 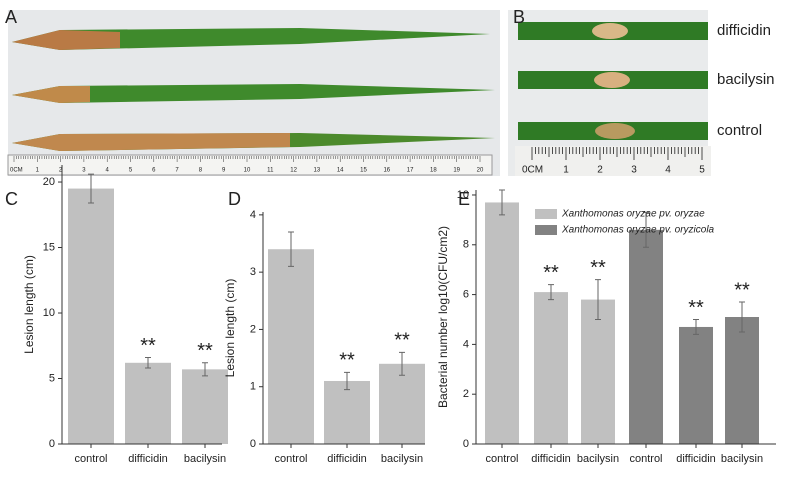 What do you see at coordinates (16, 171) in the screenshot?
I see `ruler-unit: 0CM` at bounding box center [16, 171].